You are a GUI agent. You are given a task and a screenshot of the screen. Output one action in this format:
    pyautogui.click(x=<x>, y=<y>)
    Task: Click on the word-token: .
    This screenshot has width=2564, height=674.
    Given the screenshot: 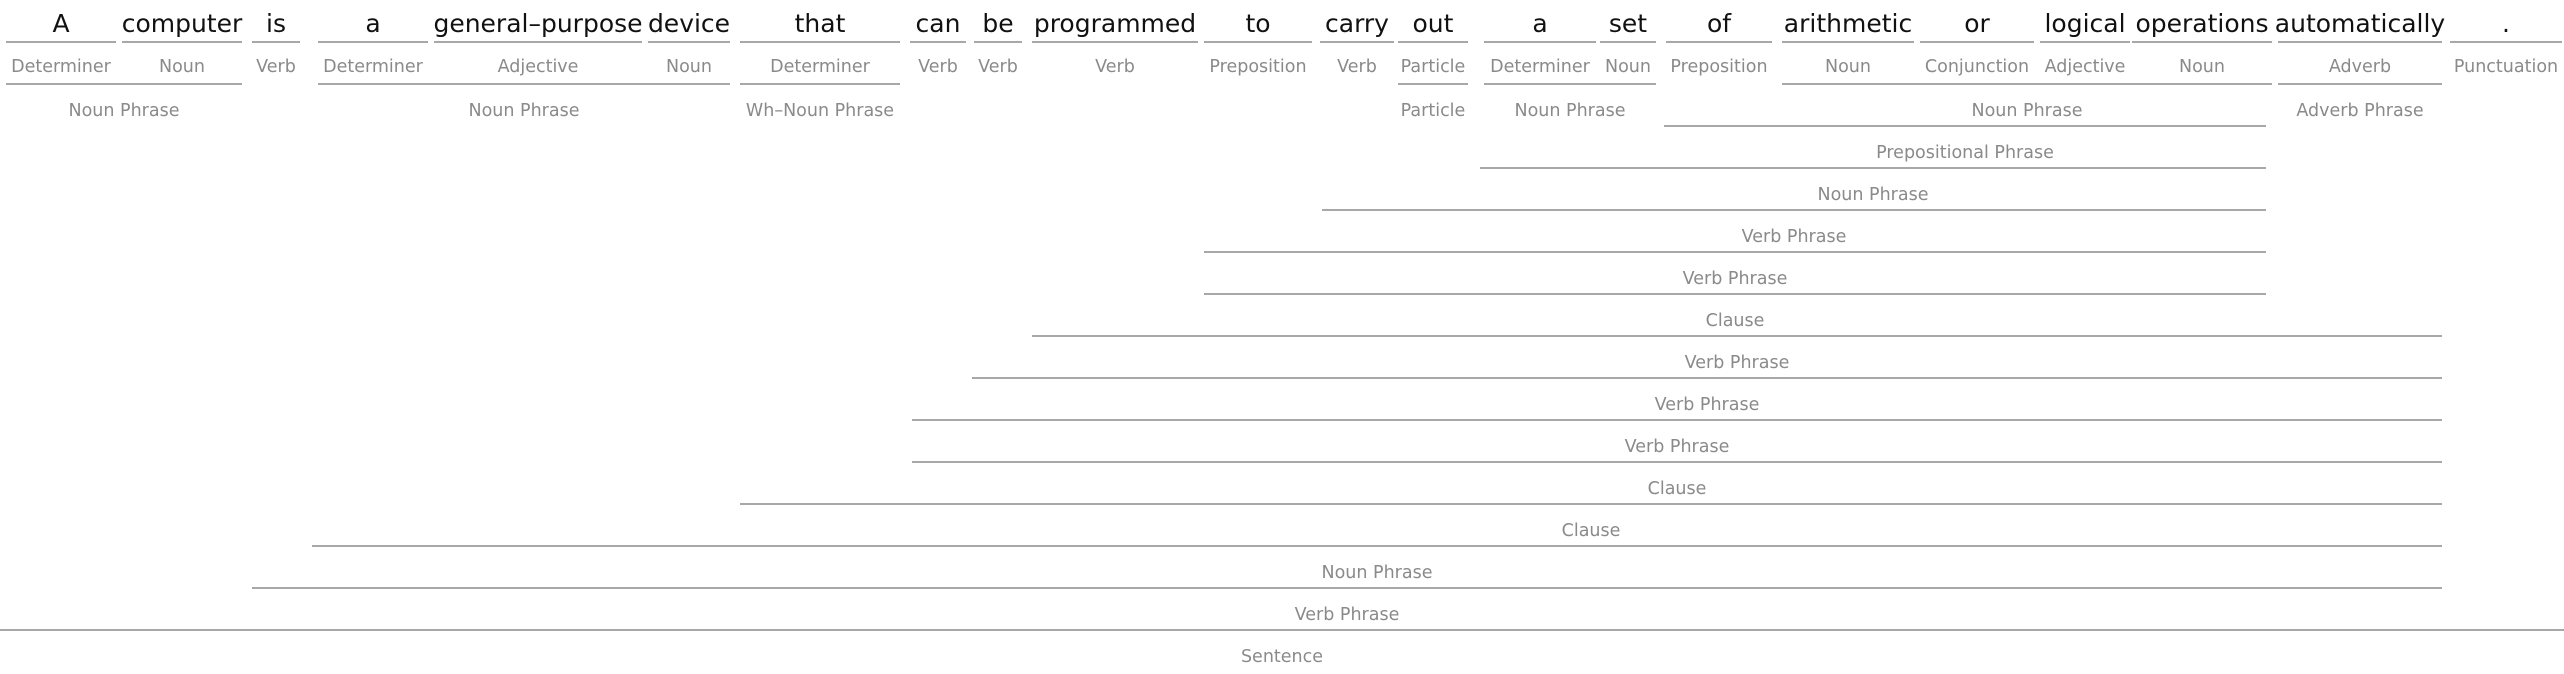 What is the action you would take?
    pyautogui.click(x=2506, y=23)
    